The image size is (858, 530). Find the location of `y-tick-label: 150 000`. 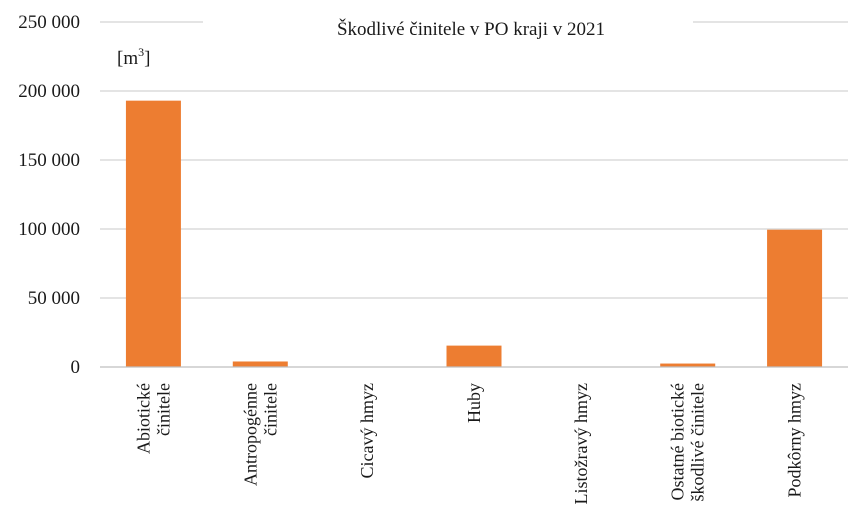

y-tick-label: 150 000 is located at coordinates (49, 160).